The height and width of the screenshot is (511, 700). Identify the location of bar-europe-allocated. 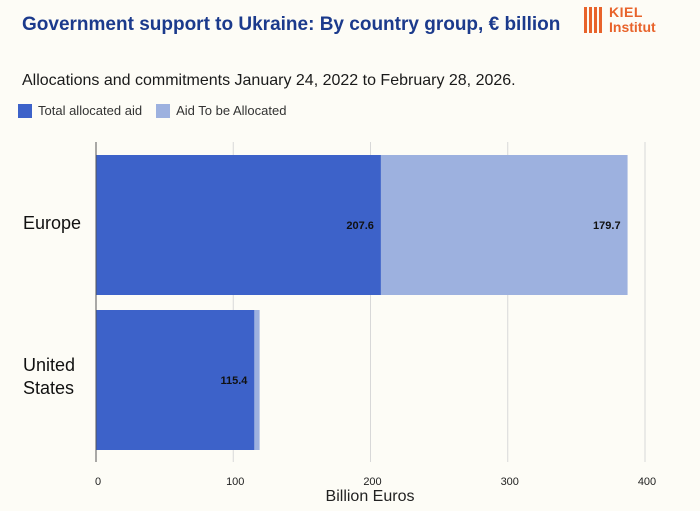
(238, 225).